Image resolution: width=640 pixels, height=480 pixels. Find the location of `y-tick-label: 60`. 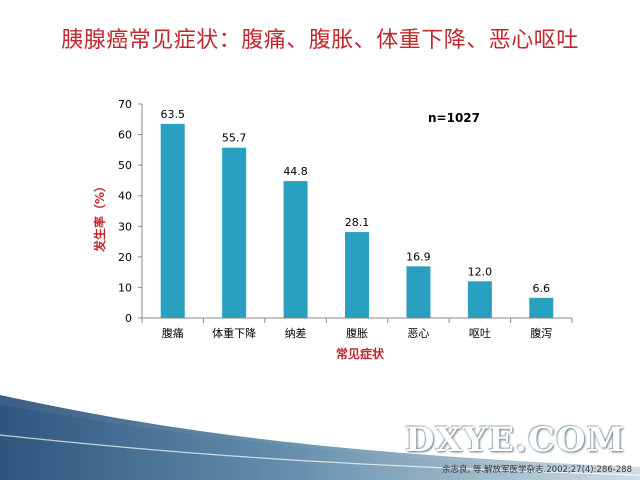

y-tick-label: 60 is located at coordinates (125, 135).